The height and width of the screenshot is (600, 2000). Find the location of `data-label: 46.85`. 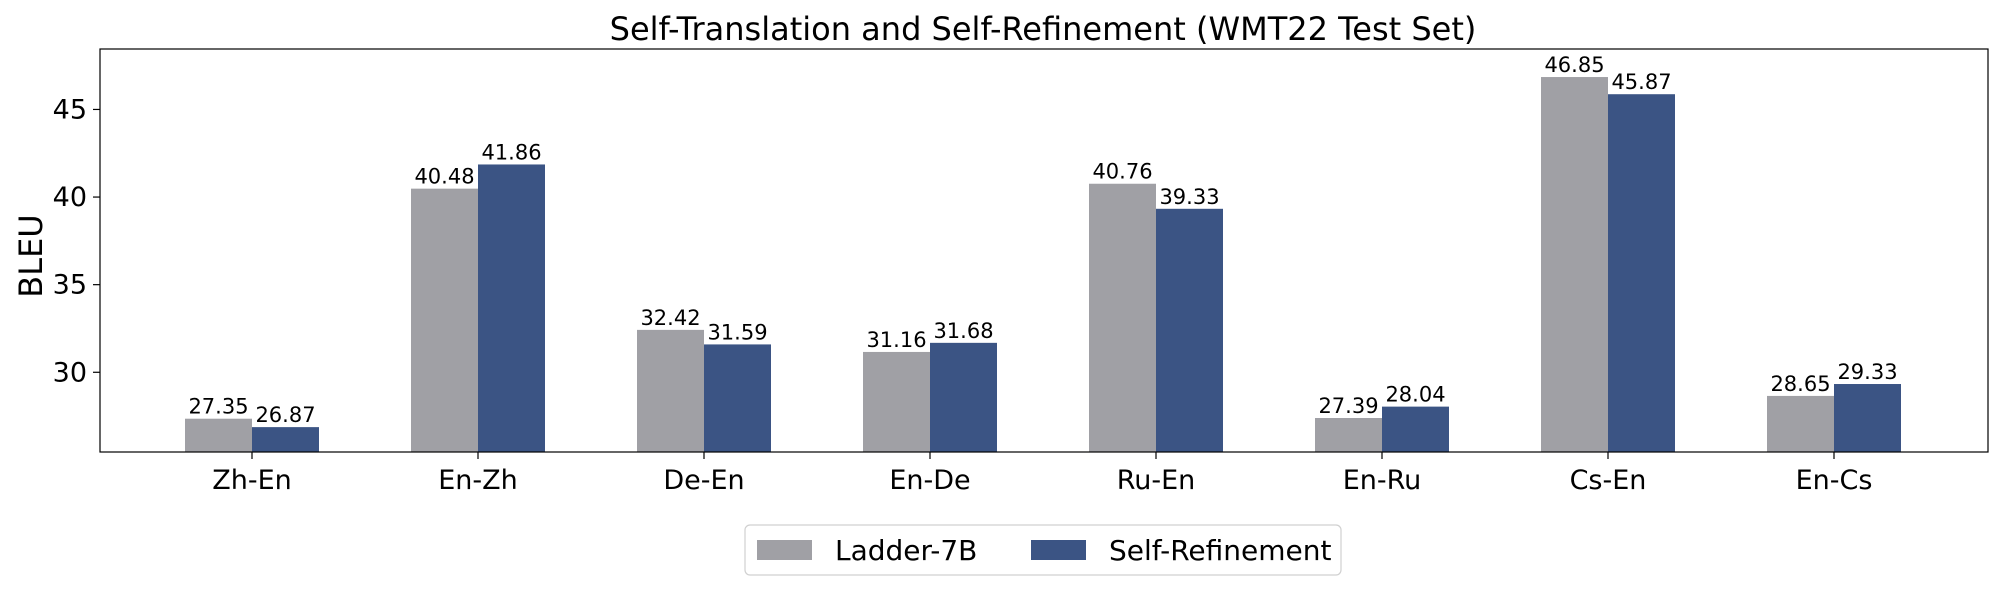

data-label: 46.85 is located at coordinates (1574, 65).